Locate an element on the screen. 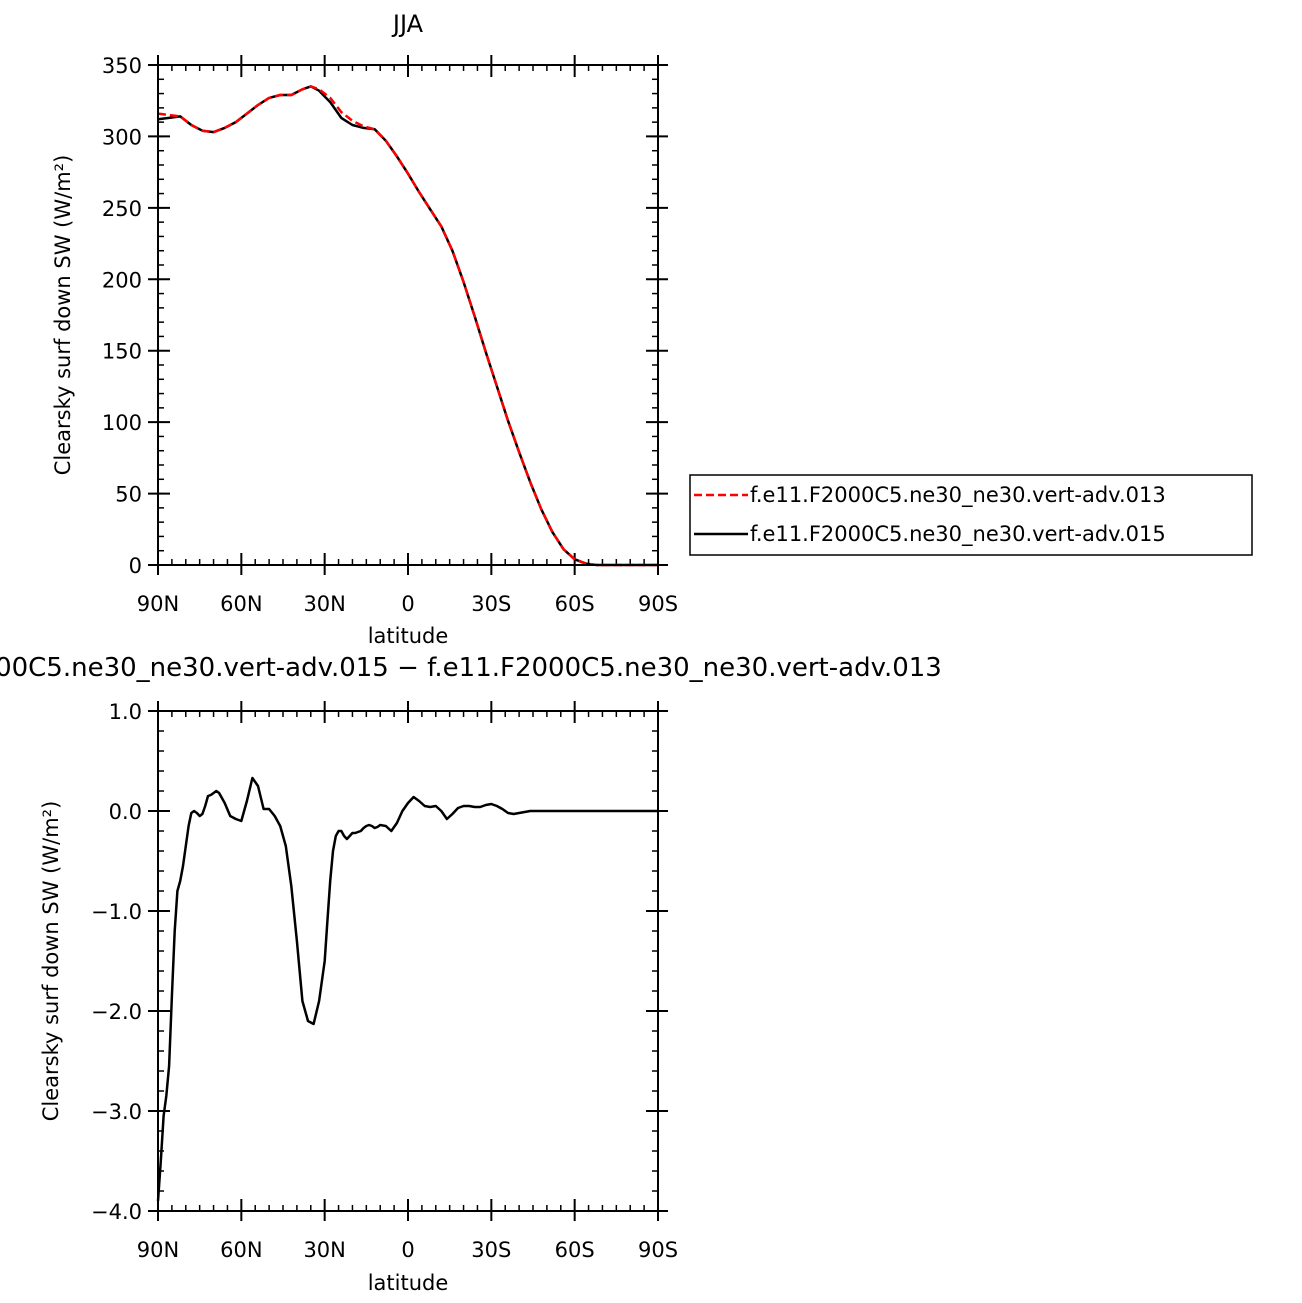 This screenshot has height=1303, width=1302. y-tick-label: −2.0 is located at coordinates (116, 1012).